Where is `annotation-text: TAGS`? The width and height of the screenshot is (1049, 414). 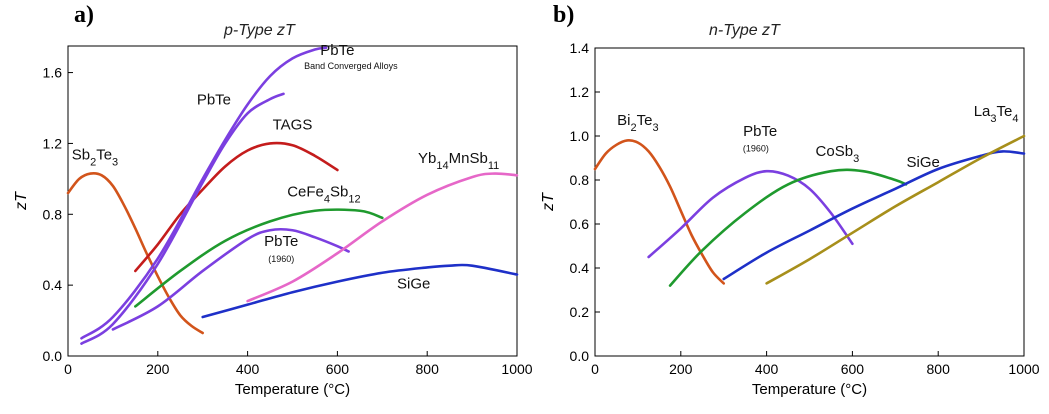 annotation-text: TAGS is located at coordinates (293, 124).